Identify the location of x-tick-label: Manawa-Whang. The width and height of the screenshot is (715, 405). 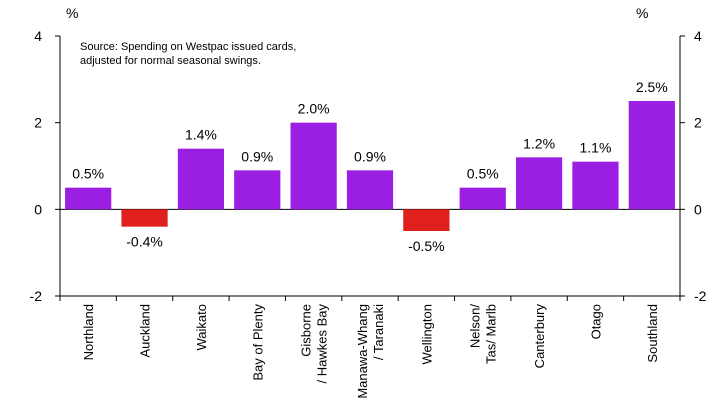
(362, 351).